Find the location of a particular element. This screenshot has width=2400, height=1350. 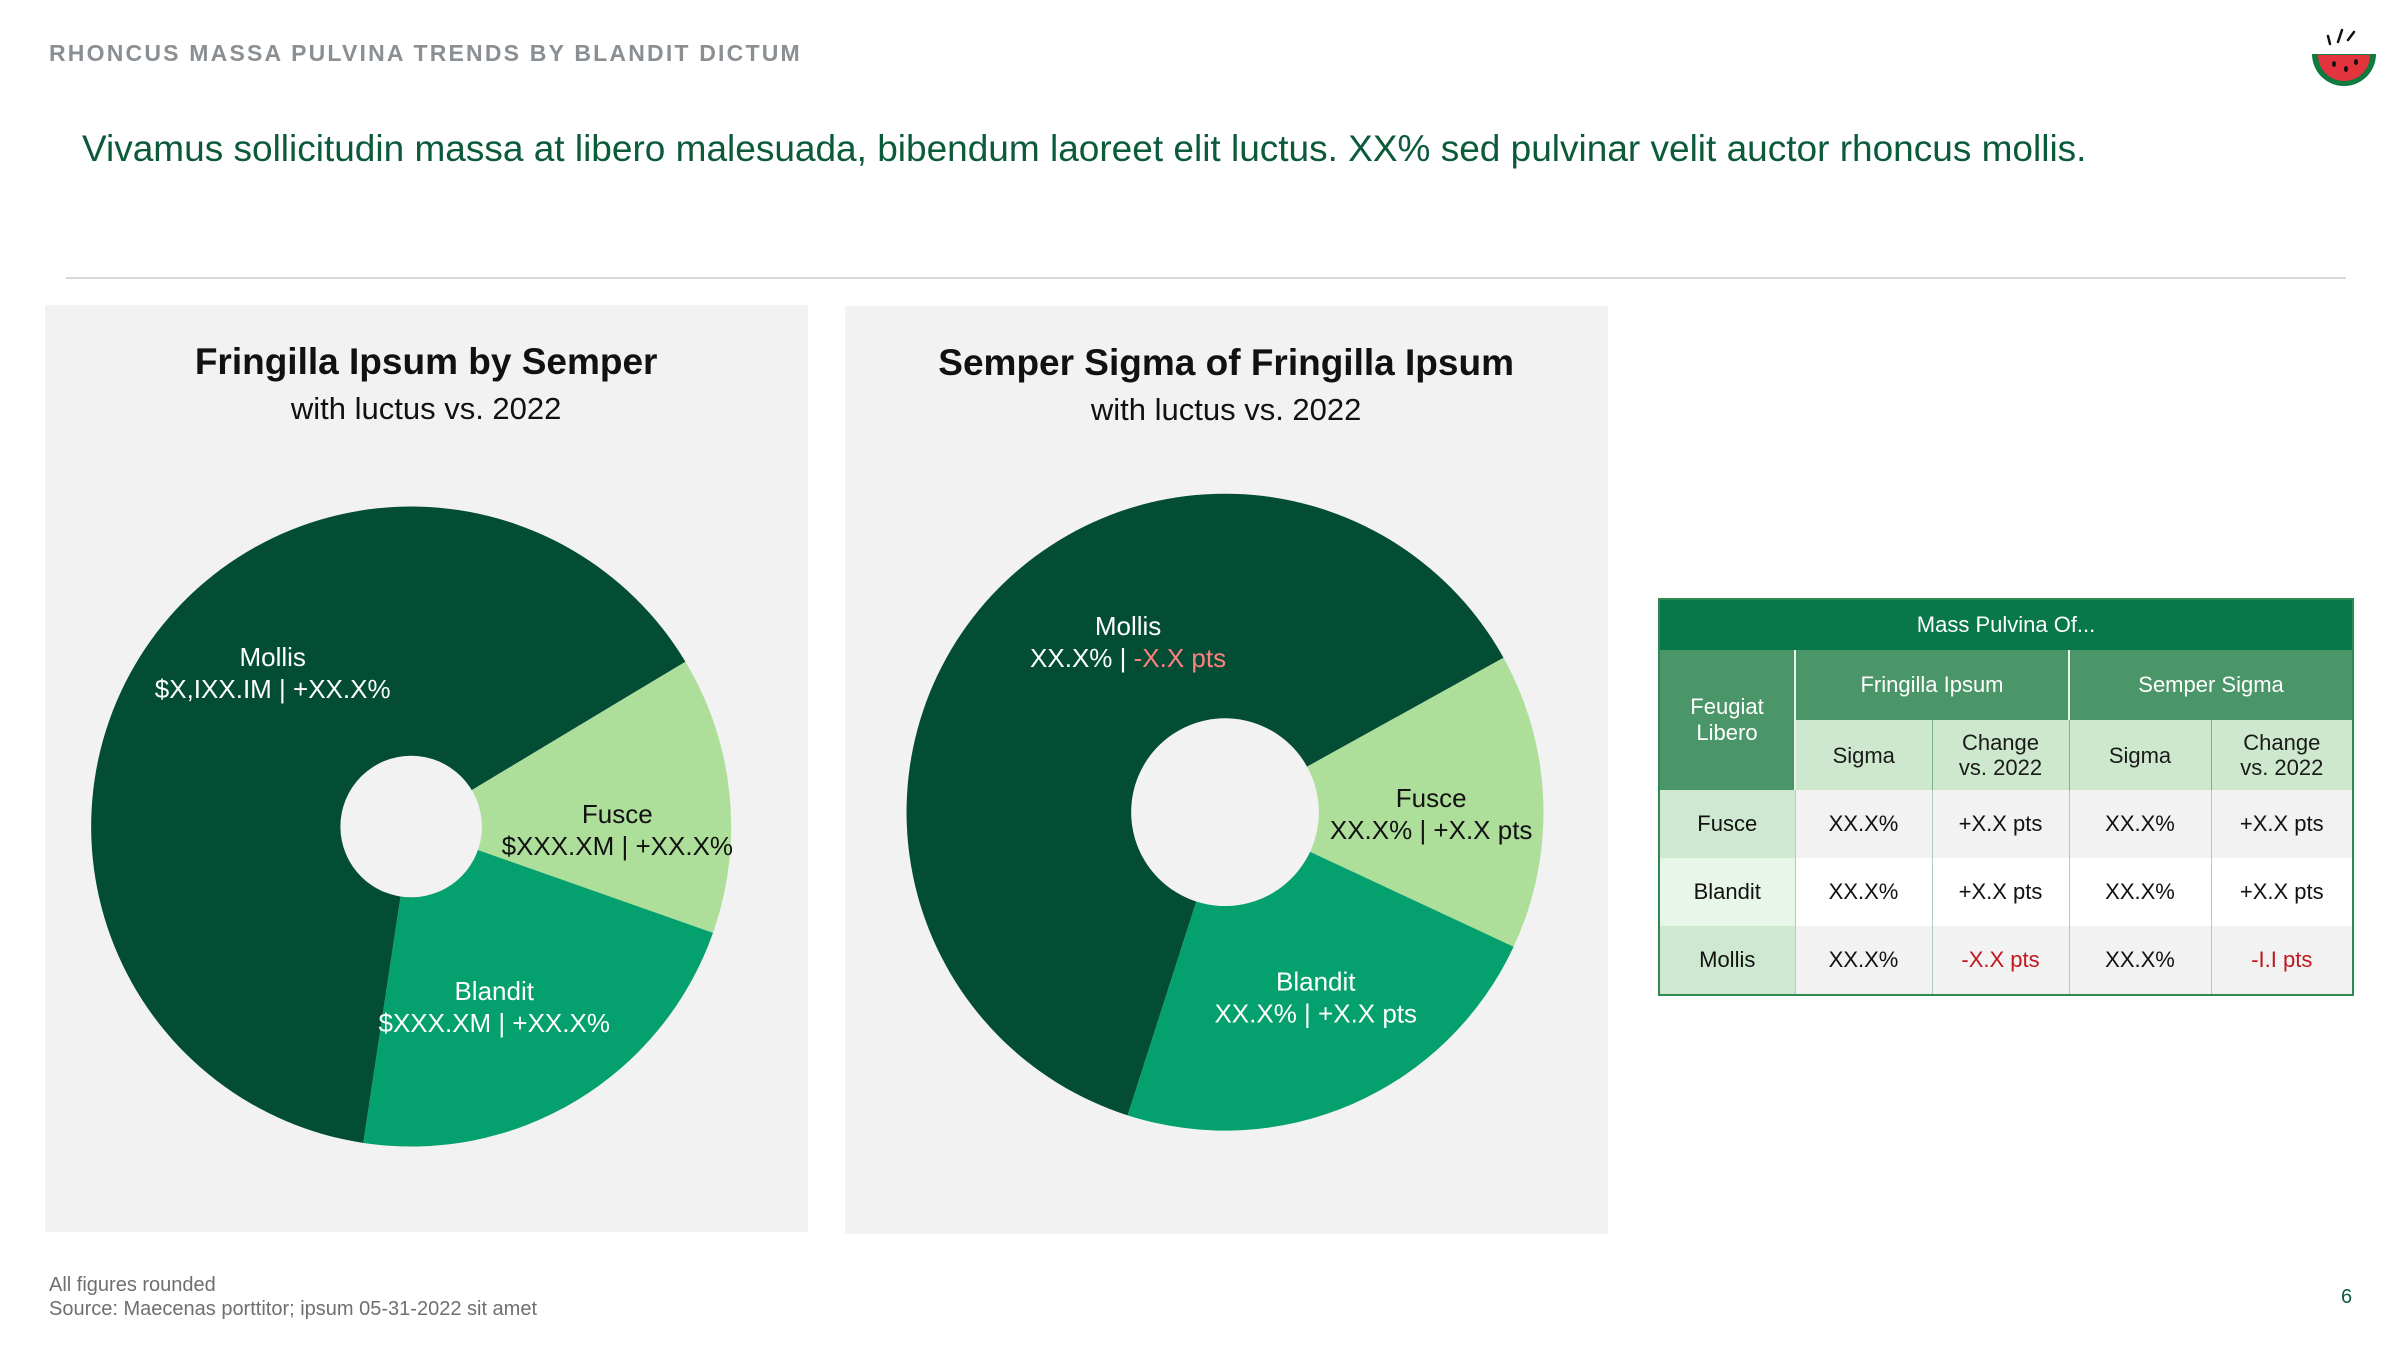

slice-label-value: XX.X% | -X.X pts is located at coordinates (1128, 658).